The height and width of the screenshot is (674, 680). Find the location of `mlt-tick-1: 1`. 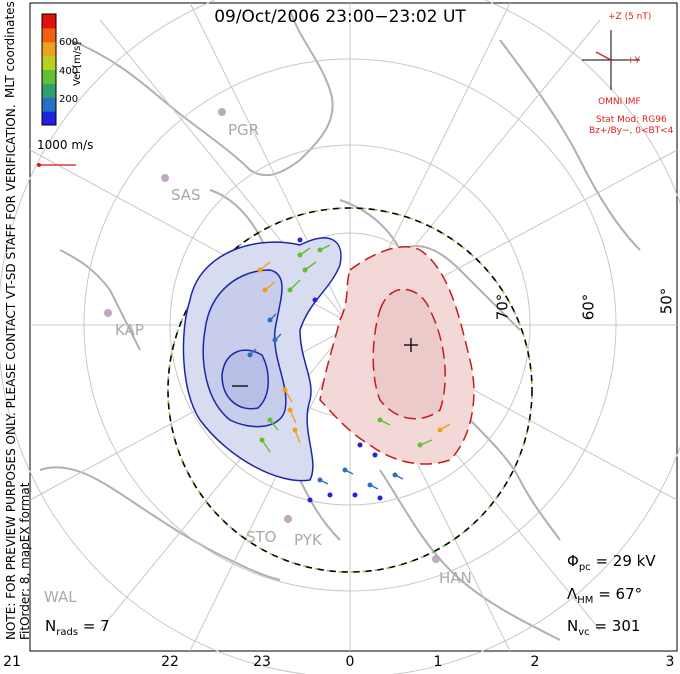

mlt-tick-1: 1 is located at coordinates (438, 662).